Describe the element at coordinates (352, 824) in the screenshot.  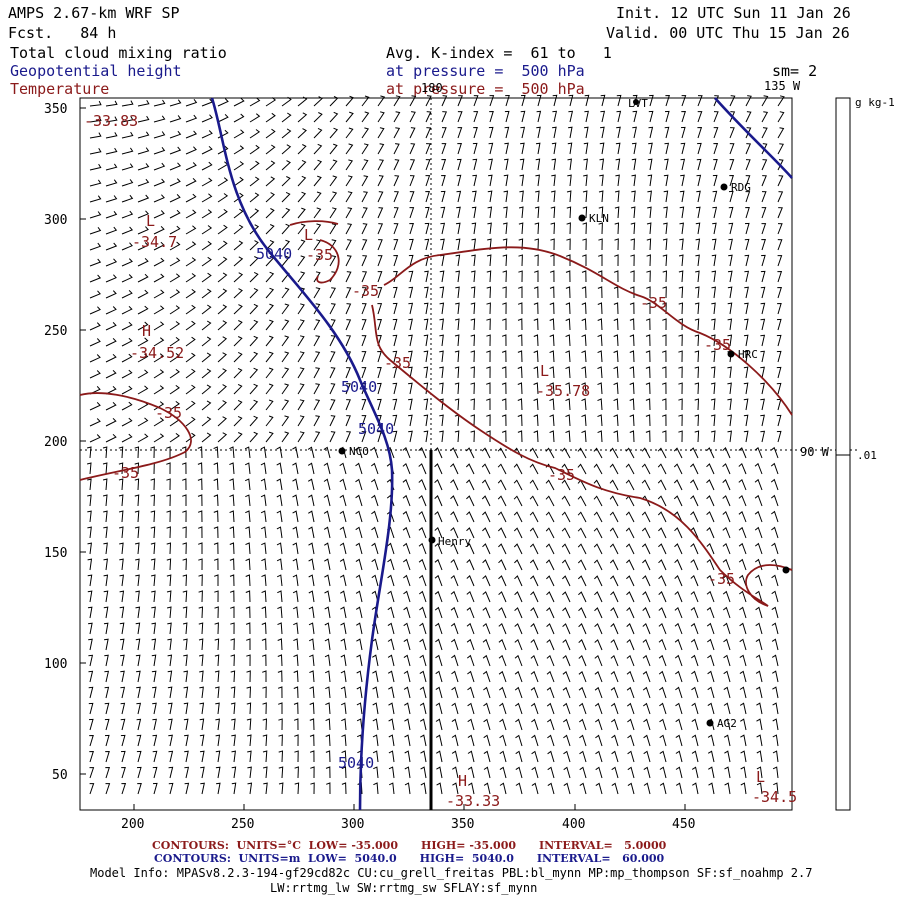
I see `x-tick-label: 300` at that location.